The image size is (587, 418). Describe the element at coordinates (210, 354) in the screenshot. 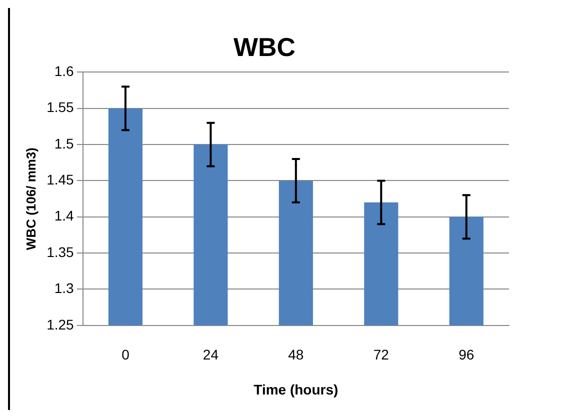

I see `x-tick-label: 24` at that location.